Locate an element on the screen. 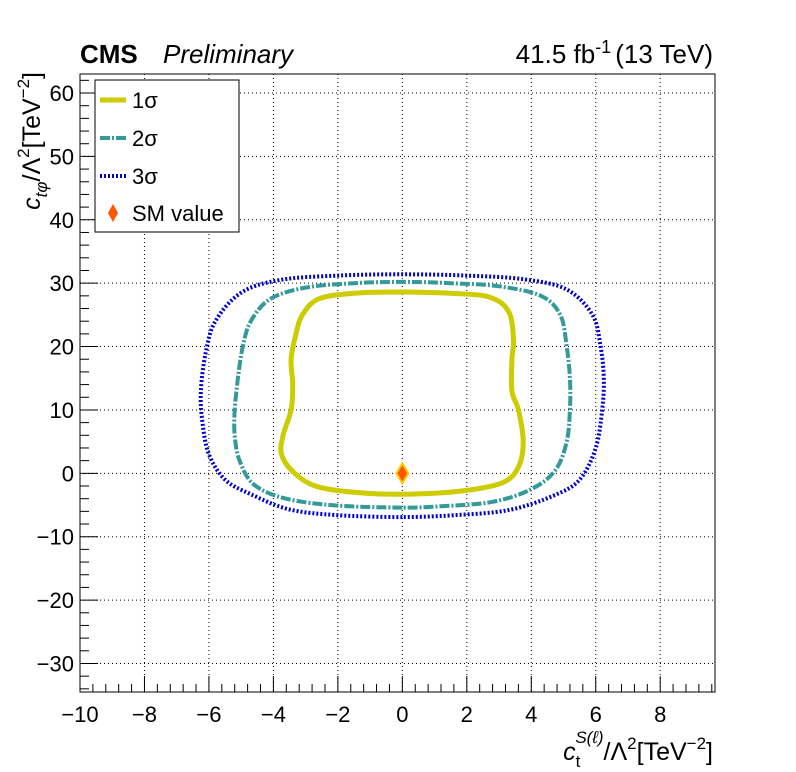 This screenshot has width=796, height=772. y-title-unit-sup: −2 is located at coordinates (23, 88).